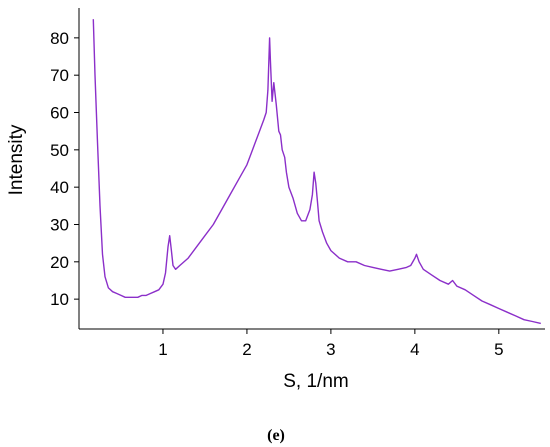  Describe the element at coordinates (330, 349) in the screenshot. I see `x-tick-label: 3` at that location.